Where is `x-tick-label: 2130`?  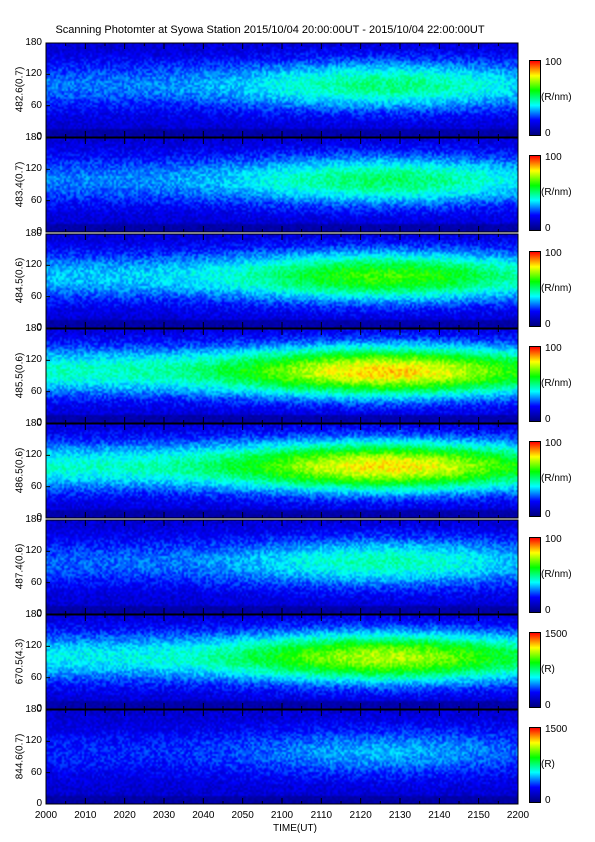 x-tick-label: 2130 is located at coordinates (400, 815).